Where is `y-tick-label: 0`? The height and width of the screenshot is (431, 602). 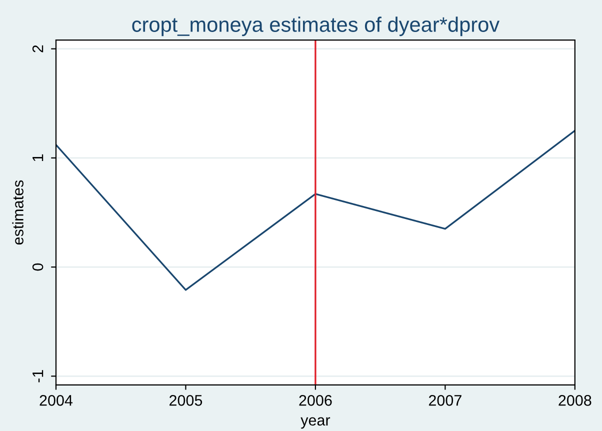 y-tick-label: 0 is located at coordinates (38, 267).